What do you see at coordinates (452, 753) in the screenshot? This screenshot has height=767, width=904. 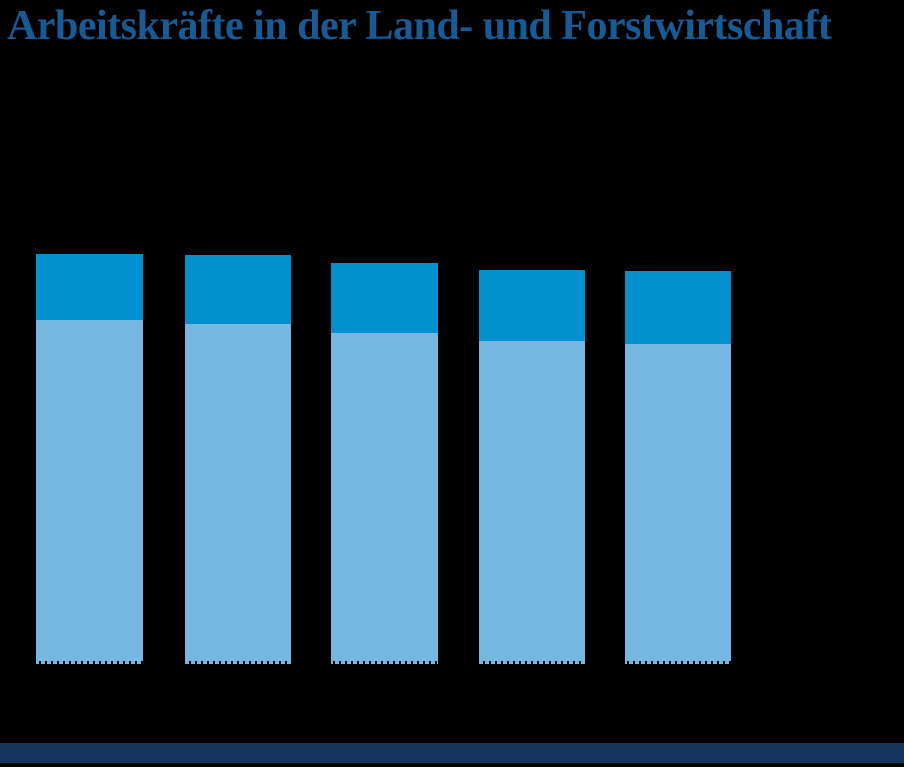 I see `footer-bar` at bounding box center [452, 753].